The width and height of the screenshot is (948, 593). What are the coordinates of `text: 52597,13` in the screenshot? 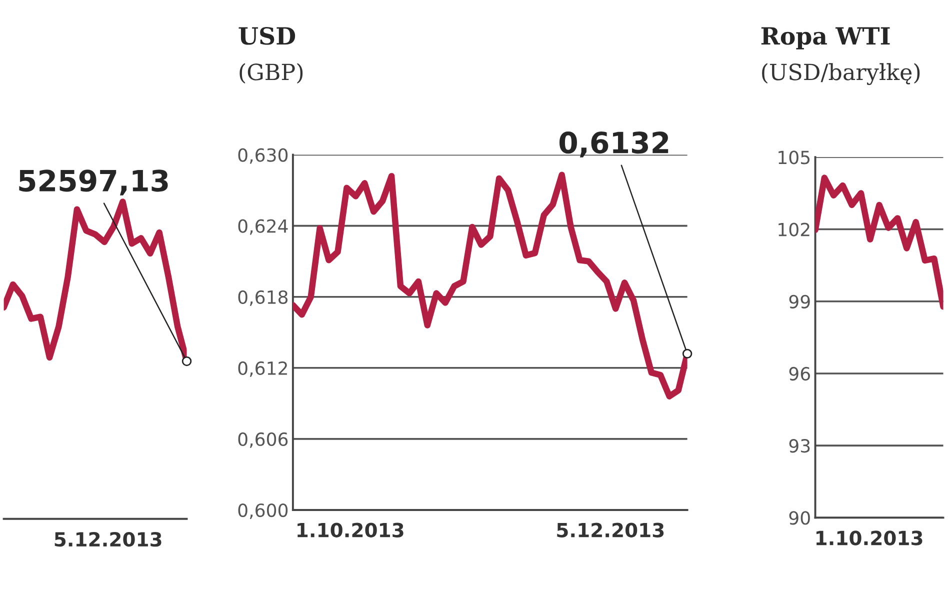 It's located at (93, 183).